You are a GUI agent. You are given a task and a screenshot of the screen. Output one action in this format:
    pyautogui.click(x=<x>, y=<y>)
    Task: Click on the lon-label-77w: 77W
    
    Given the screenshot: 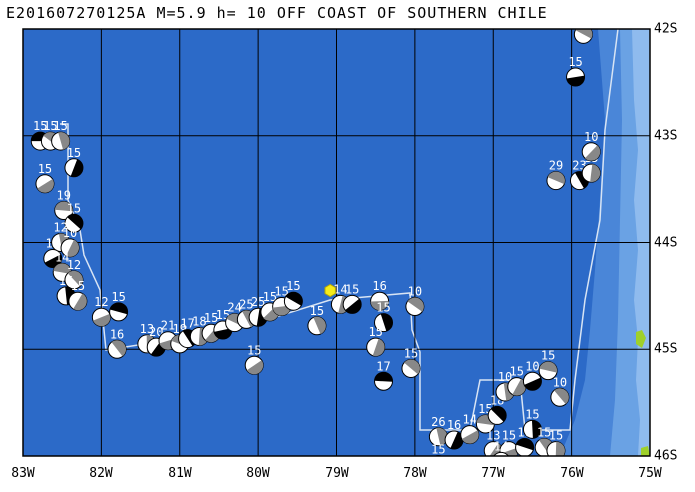 What is the action you would take?
    pyautogui.click(x=493, y=473)
    